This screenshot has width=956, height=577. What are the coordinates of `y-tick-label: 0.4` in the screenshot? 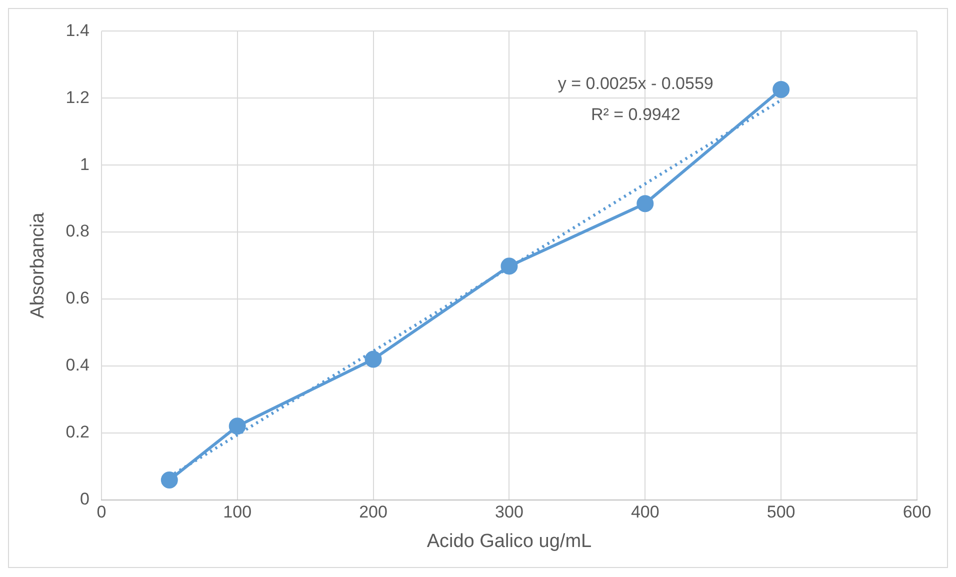 It's located at (78, 365).